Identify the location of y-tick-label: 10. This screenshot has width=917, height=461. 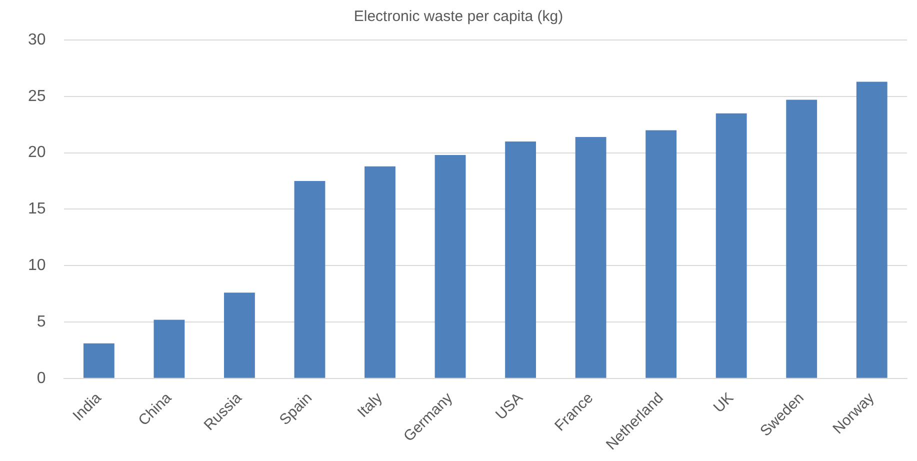
(37, 265).